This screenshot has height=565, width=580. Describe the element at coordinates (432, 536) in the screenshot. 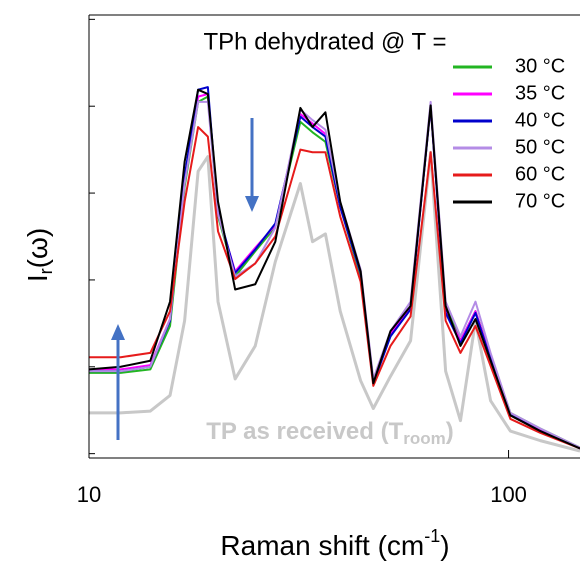

I see `x-axis-label-superscript: -1` at that location.